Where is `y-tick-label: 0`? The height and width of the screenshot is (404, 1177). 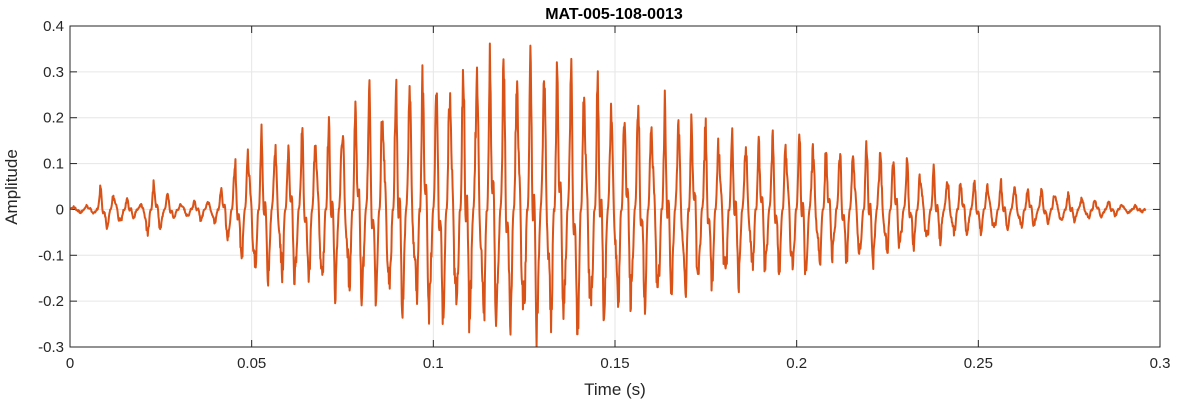 y-tick-label: 0 is located at coordinates (60, 209).